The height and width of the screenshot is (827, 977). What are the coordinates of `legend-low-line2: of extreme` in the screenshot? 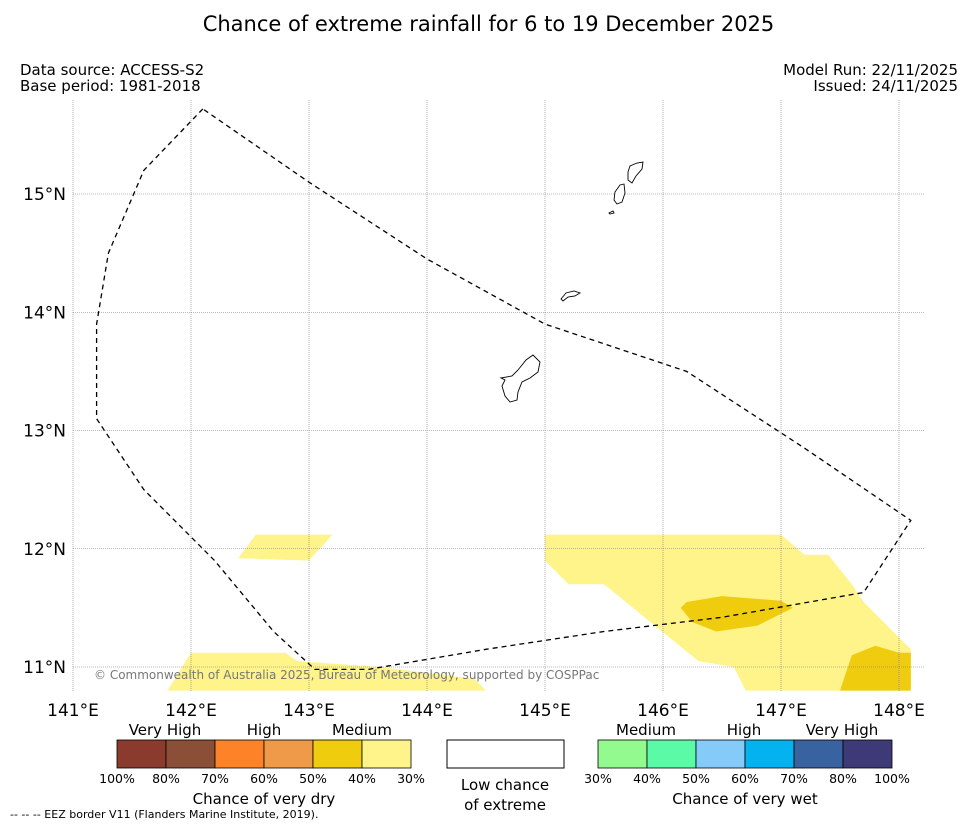 It's located at (505, 805).